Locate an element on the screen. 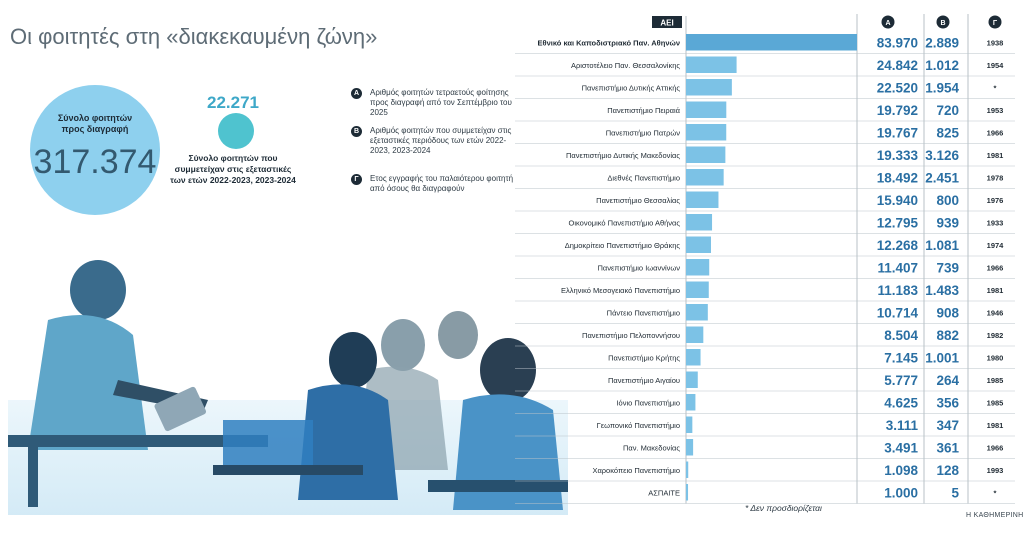  value-a-label: 3.111 is located at coordinates (902, 425).